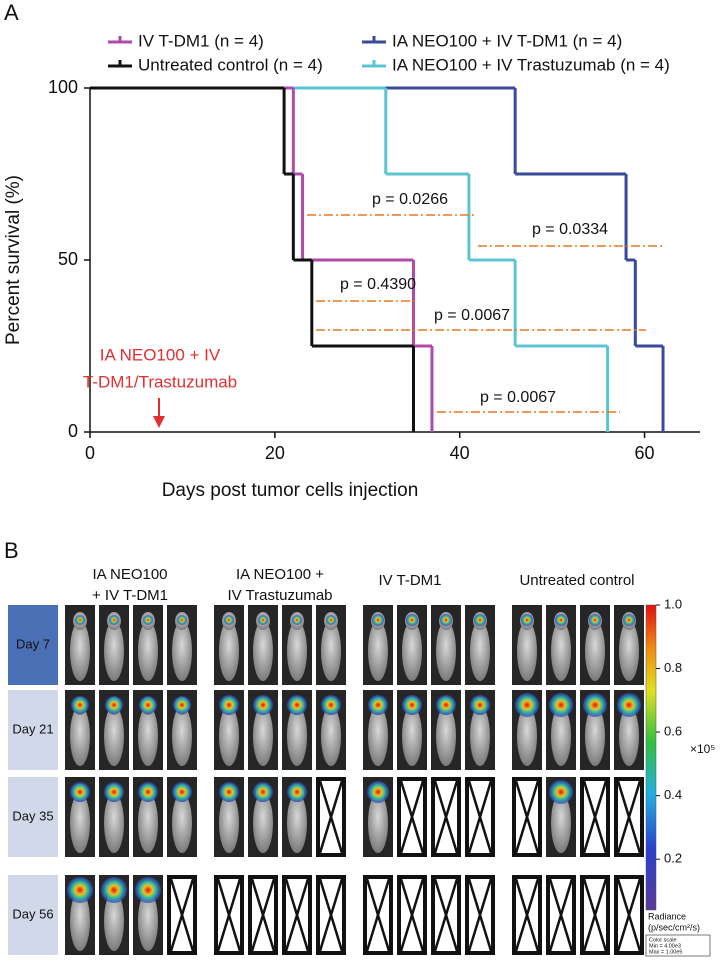 The image size is (720, 963). I want to click on treatment-note: IA NEO100 + IV, so click(160, 354).